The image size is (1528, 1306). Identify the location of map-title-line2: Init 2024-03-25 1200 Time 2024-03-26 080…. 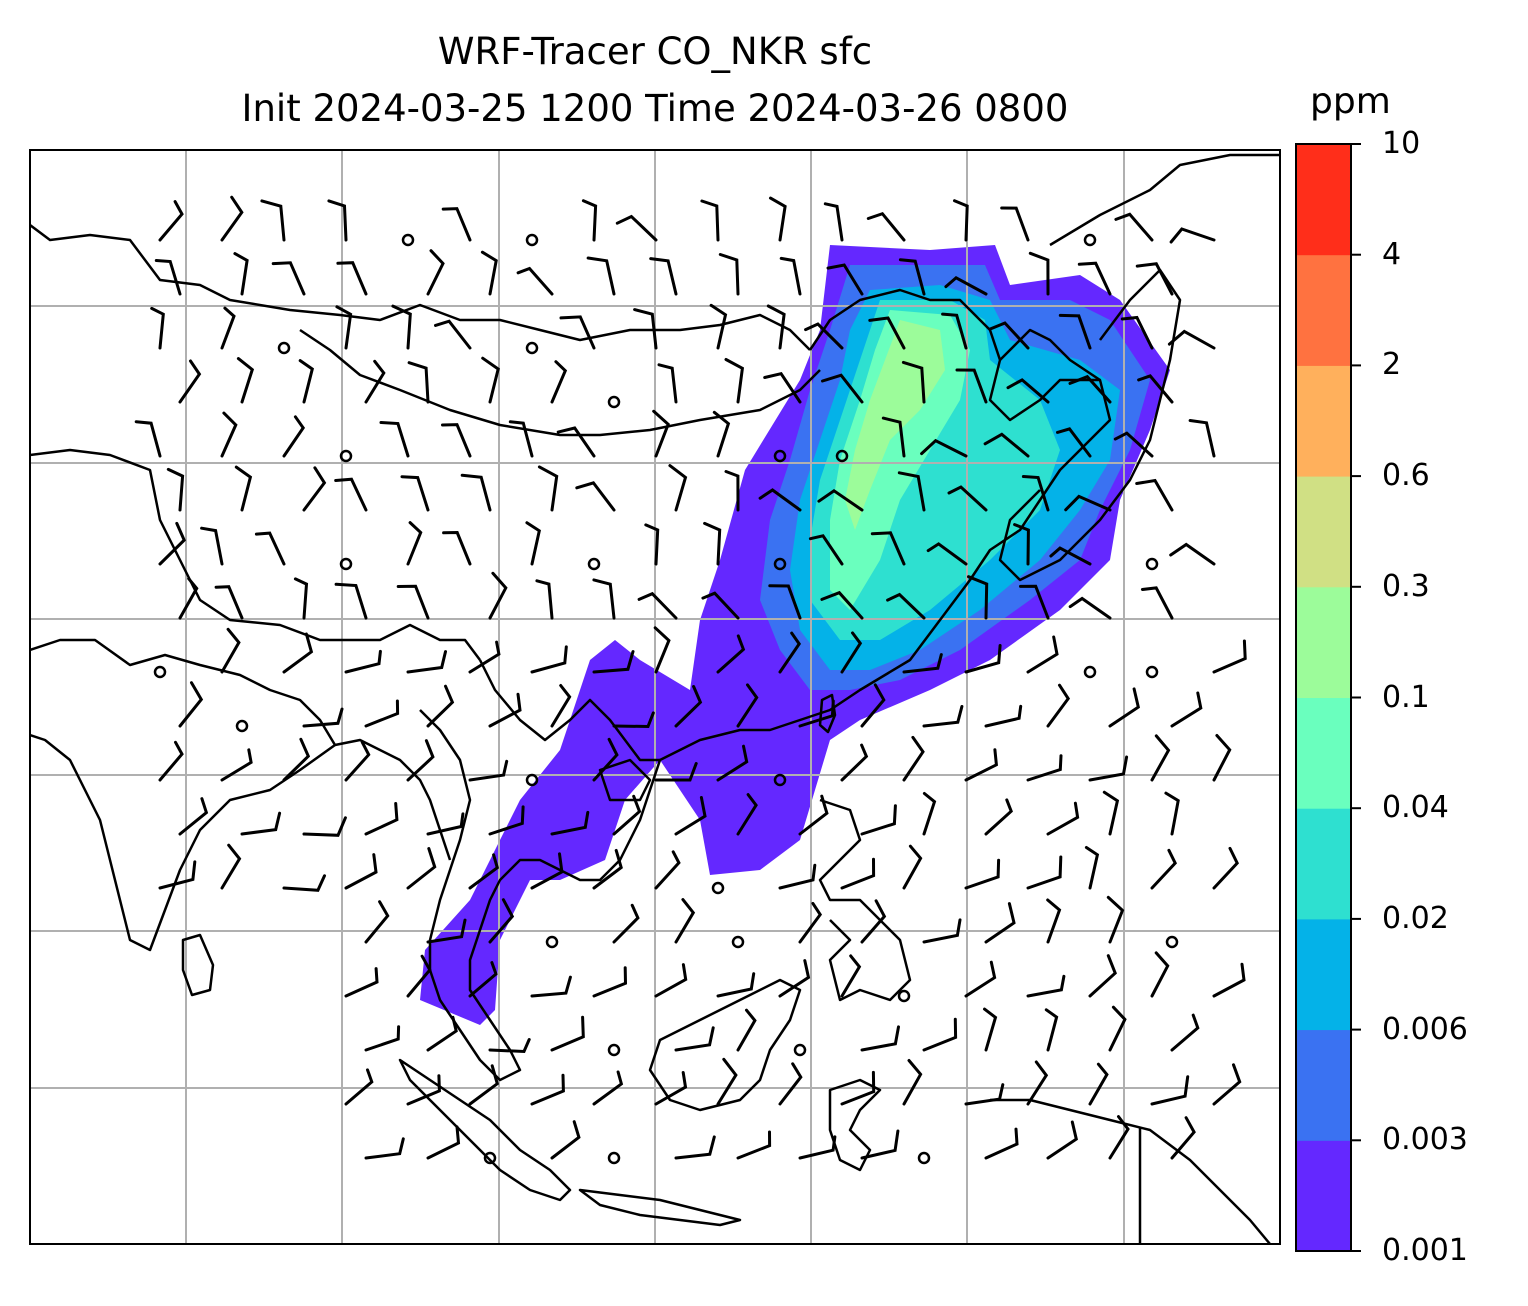
(655, 108).